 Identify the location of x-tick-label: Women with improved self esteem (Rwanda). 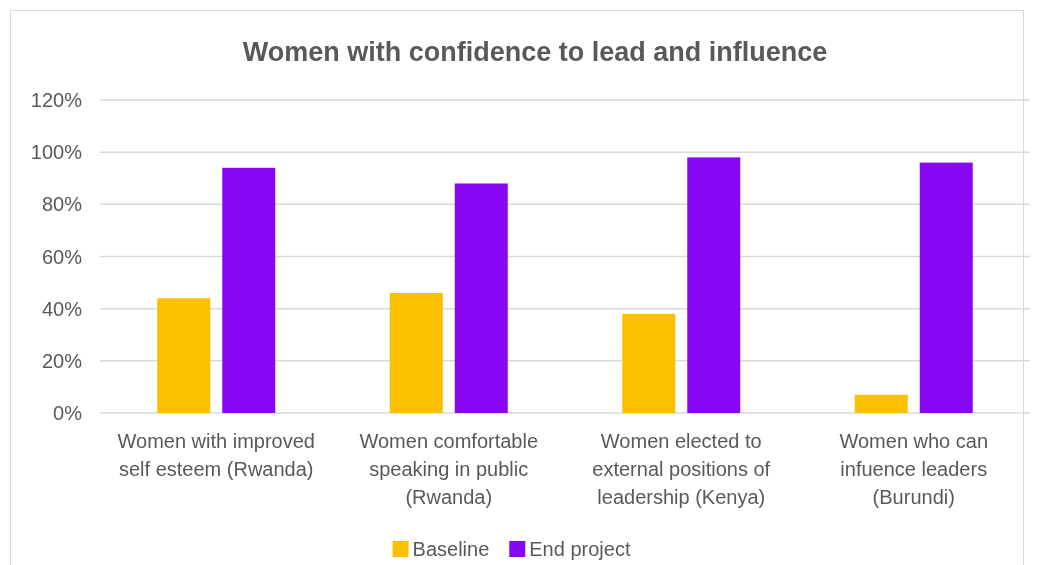
(216, 455).